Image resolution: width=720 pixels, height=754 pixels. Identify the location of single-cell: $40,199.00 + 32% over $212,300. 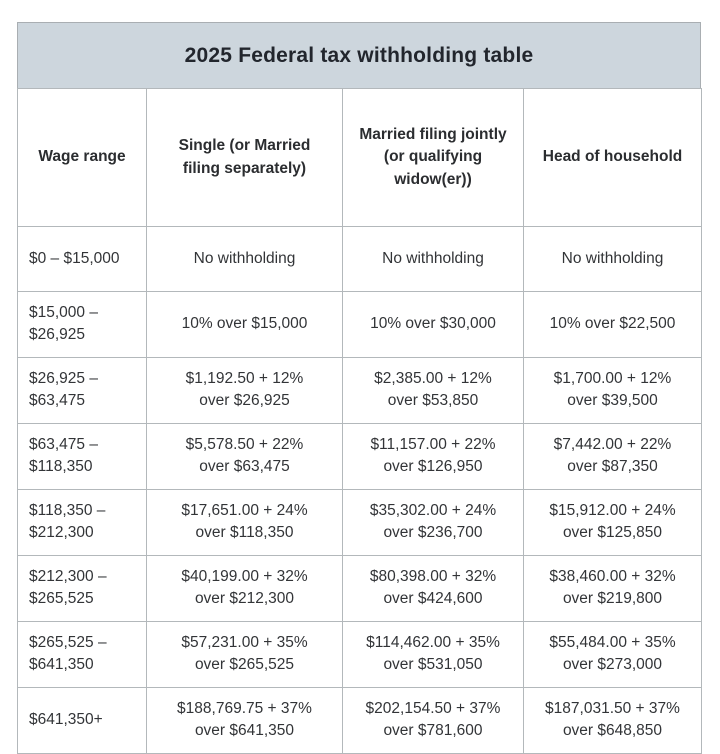
(244, 588).